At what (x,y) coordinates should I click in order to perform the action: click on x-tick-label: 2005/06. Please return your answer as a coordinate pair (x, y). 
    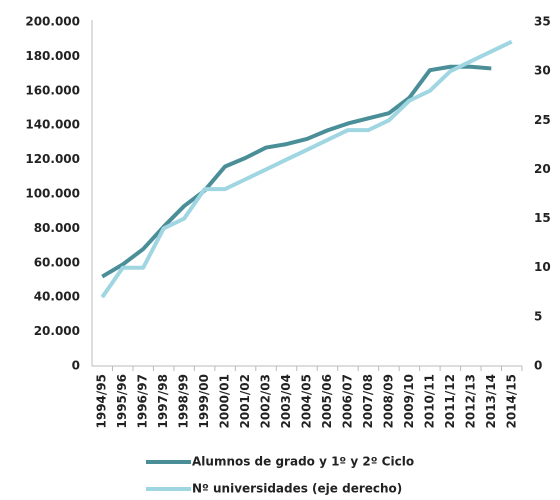
    Looking at the image, I should click on (327, 401).